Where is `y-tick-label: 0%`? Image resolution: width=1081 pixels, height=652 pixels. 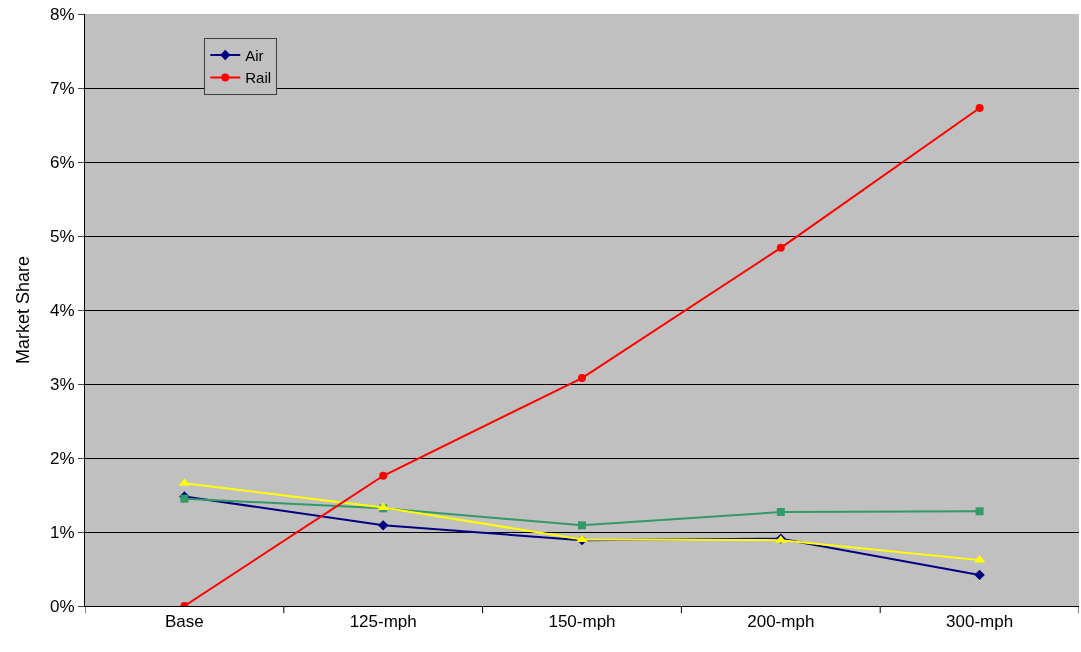
y-tick-label: 0% is located at coordinates (62, 606).